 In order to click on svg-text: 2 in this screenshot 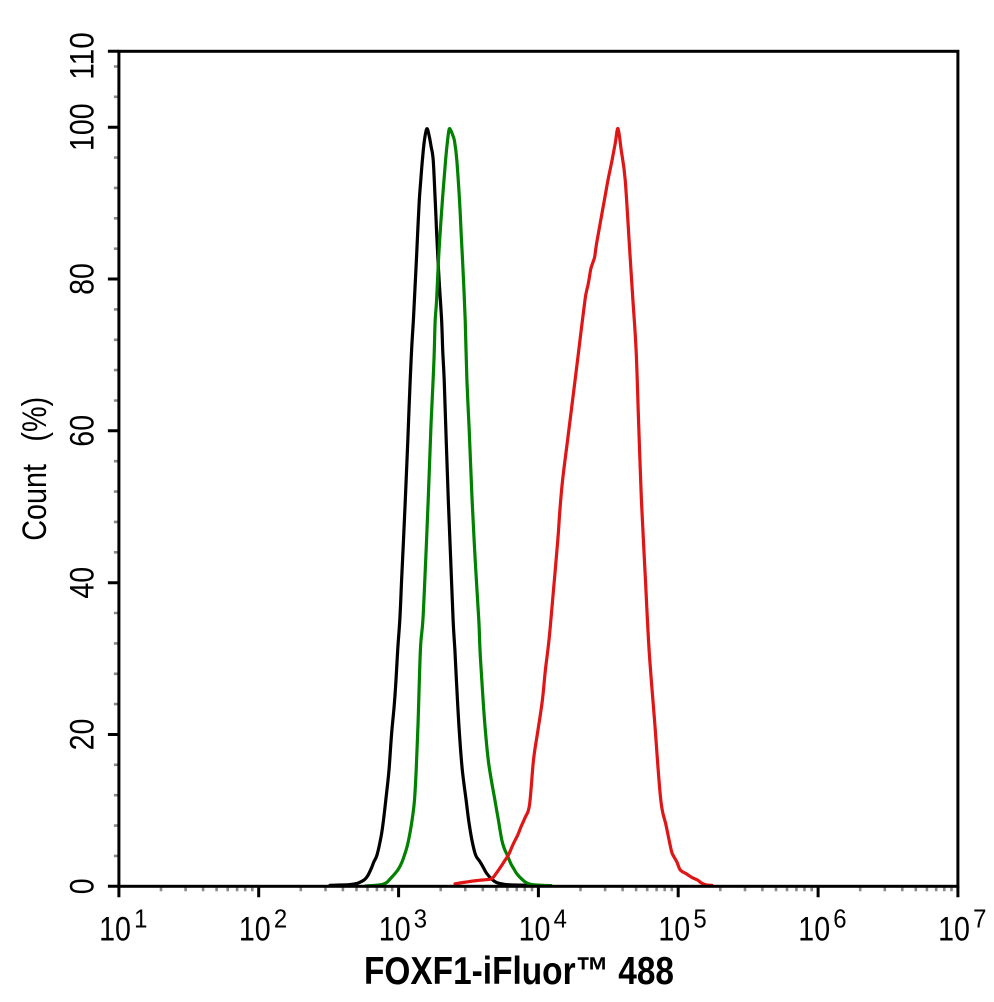, I will do `click(280, 919)`.